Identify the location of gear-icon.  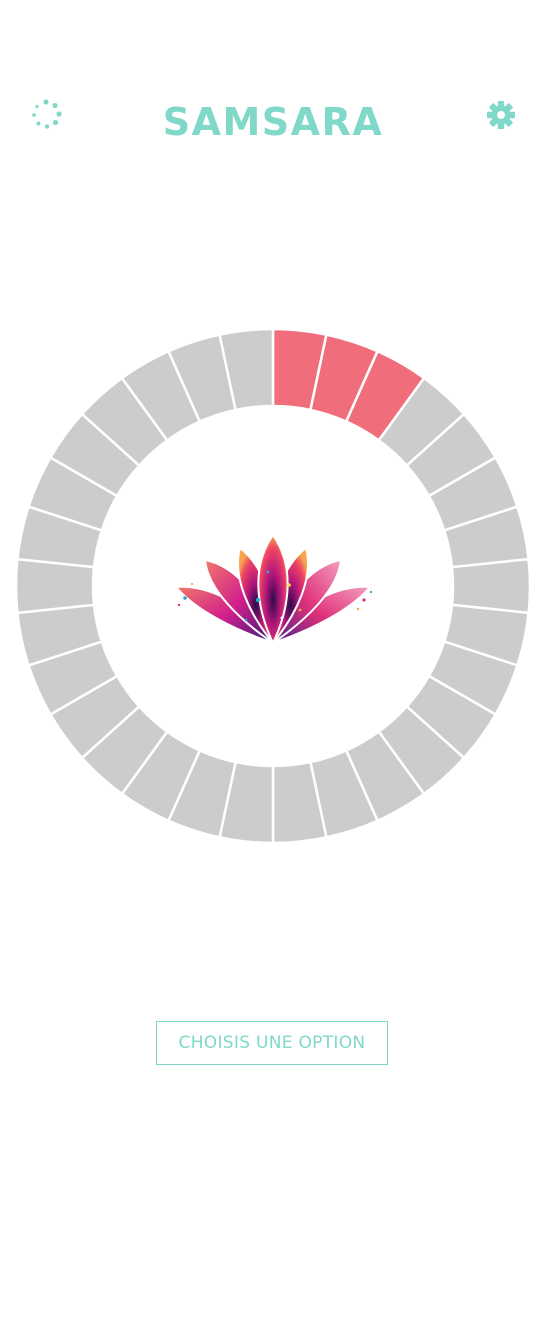
(501, 115).